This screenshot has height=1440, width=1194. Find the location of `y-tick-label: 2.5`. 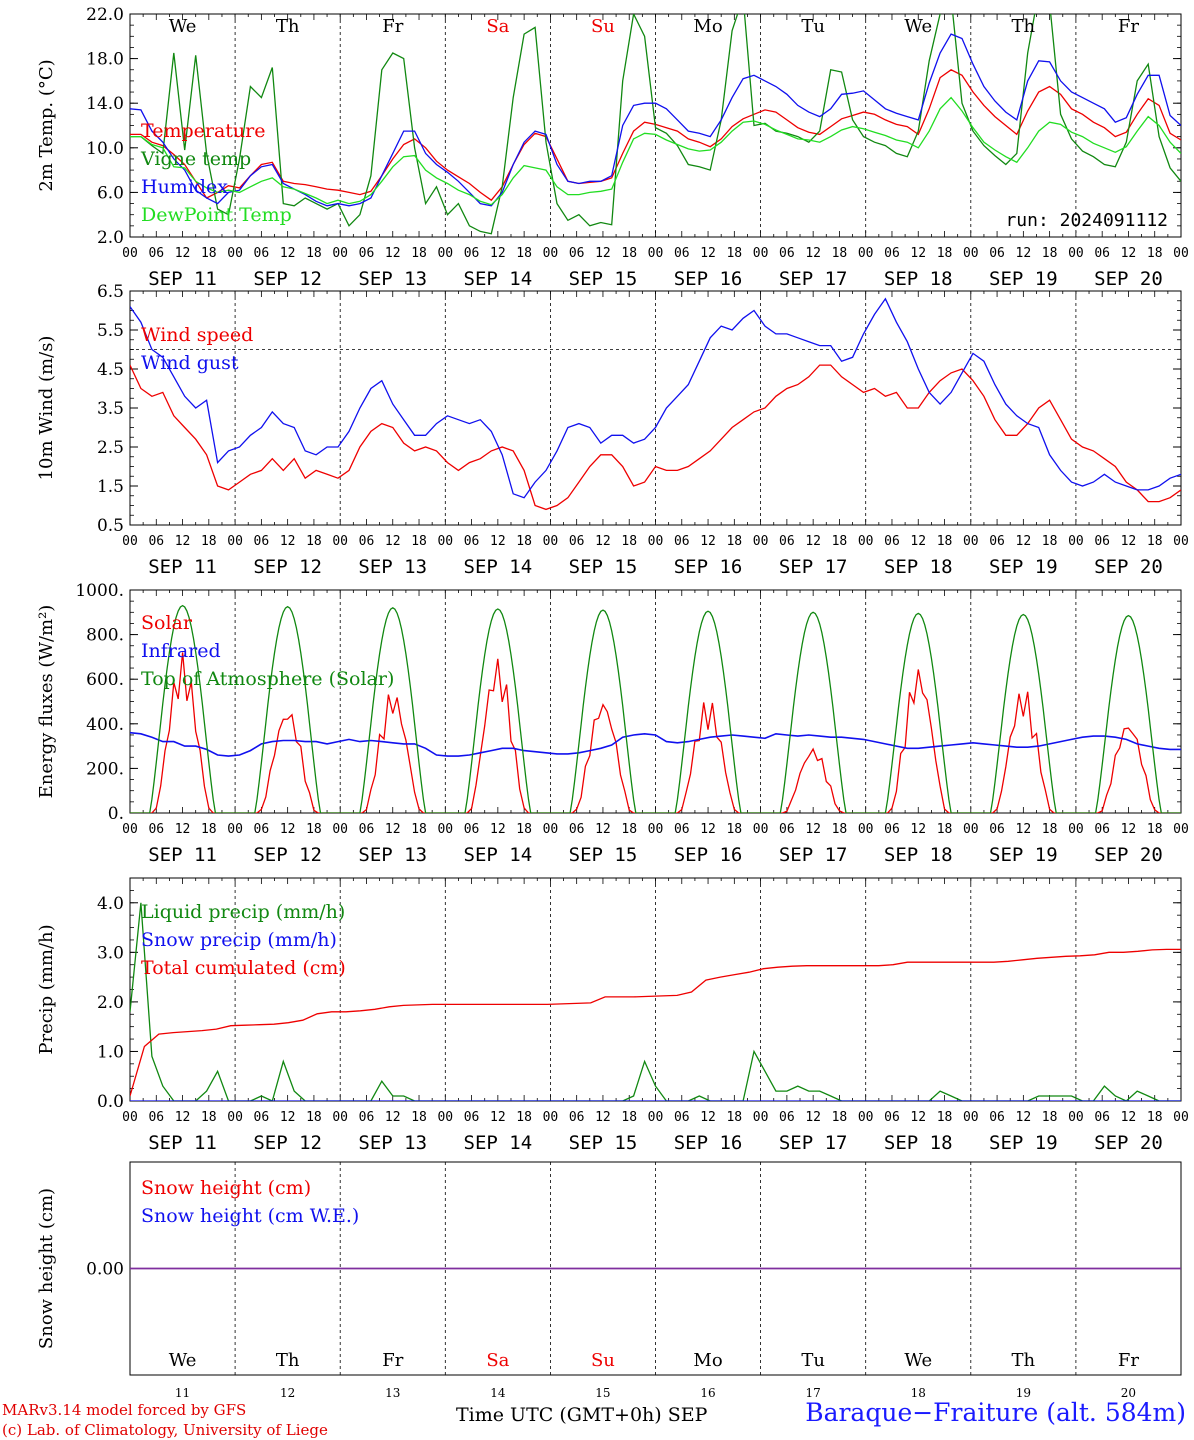

y-tick-label: 2.5 is located at coordinates (110, 448).